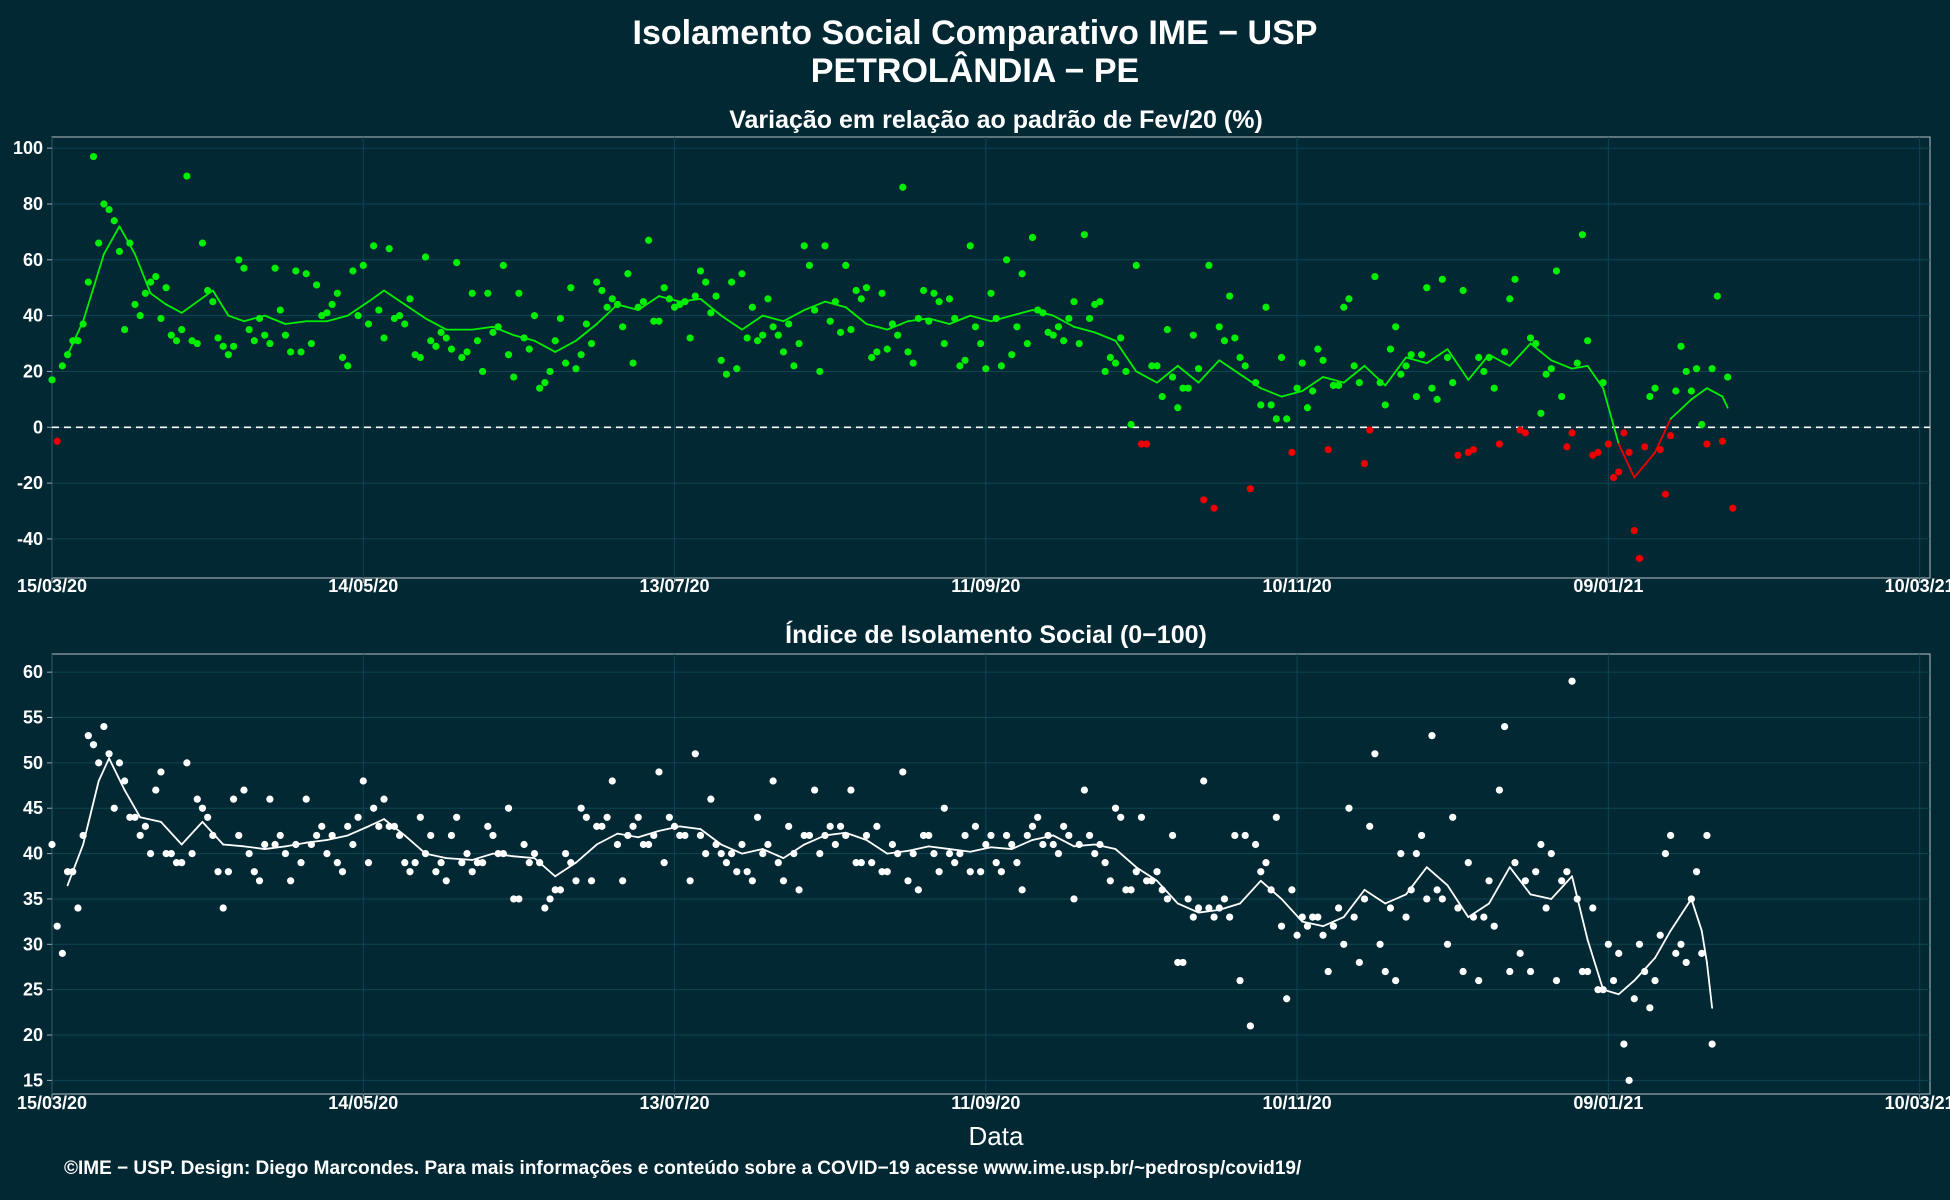 The image size is (1950, 1200). Describe the element at coordinates (675, 586) in the screenshot. I see `x-tick-label: 13/07/20` at that location.